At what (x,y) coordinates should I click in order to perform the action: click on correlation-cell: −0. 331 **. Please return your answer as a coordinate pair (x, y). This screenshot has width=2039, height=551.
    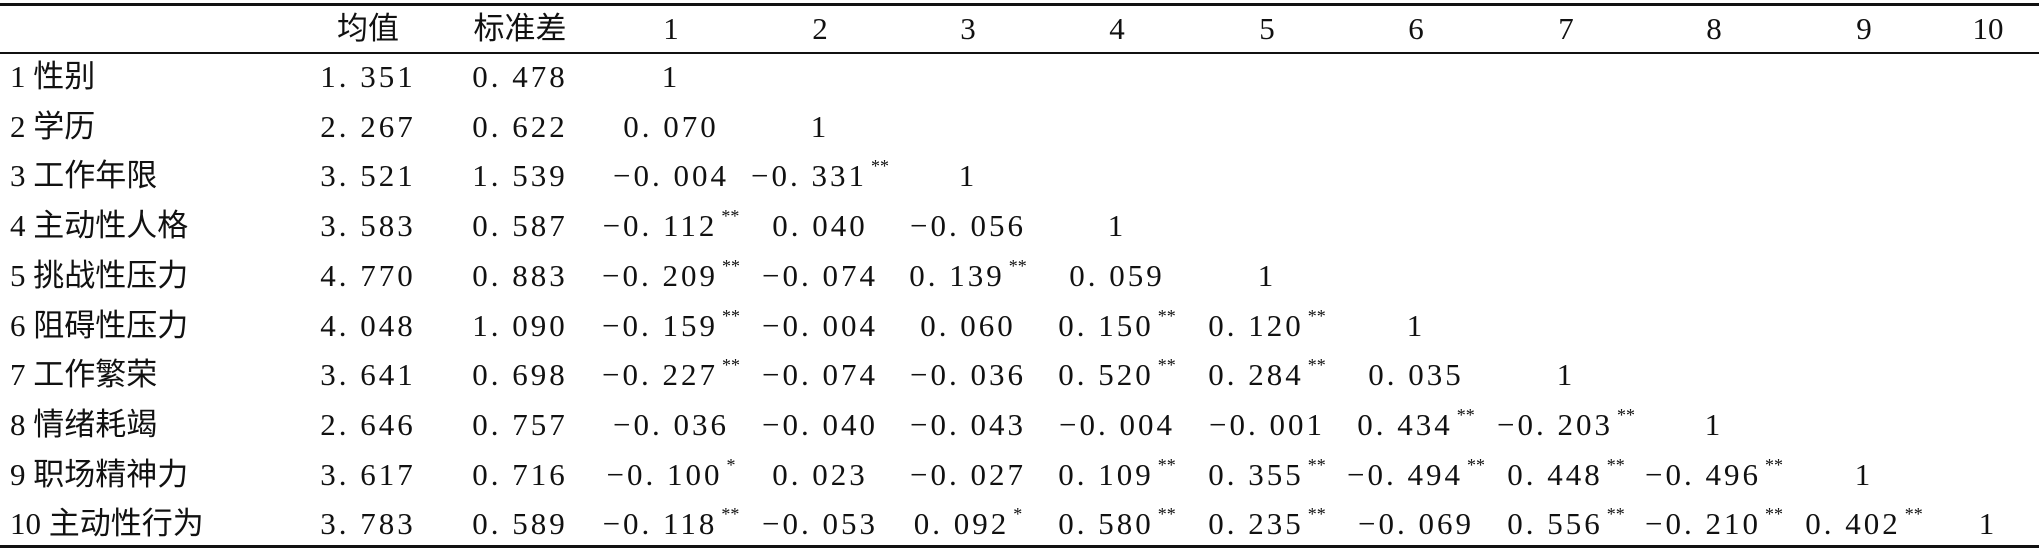
    Looking at the image, I should click on (820, 178).